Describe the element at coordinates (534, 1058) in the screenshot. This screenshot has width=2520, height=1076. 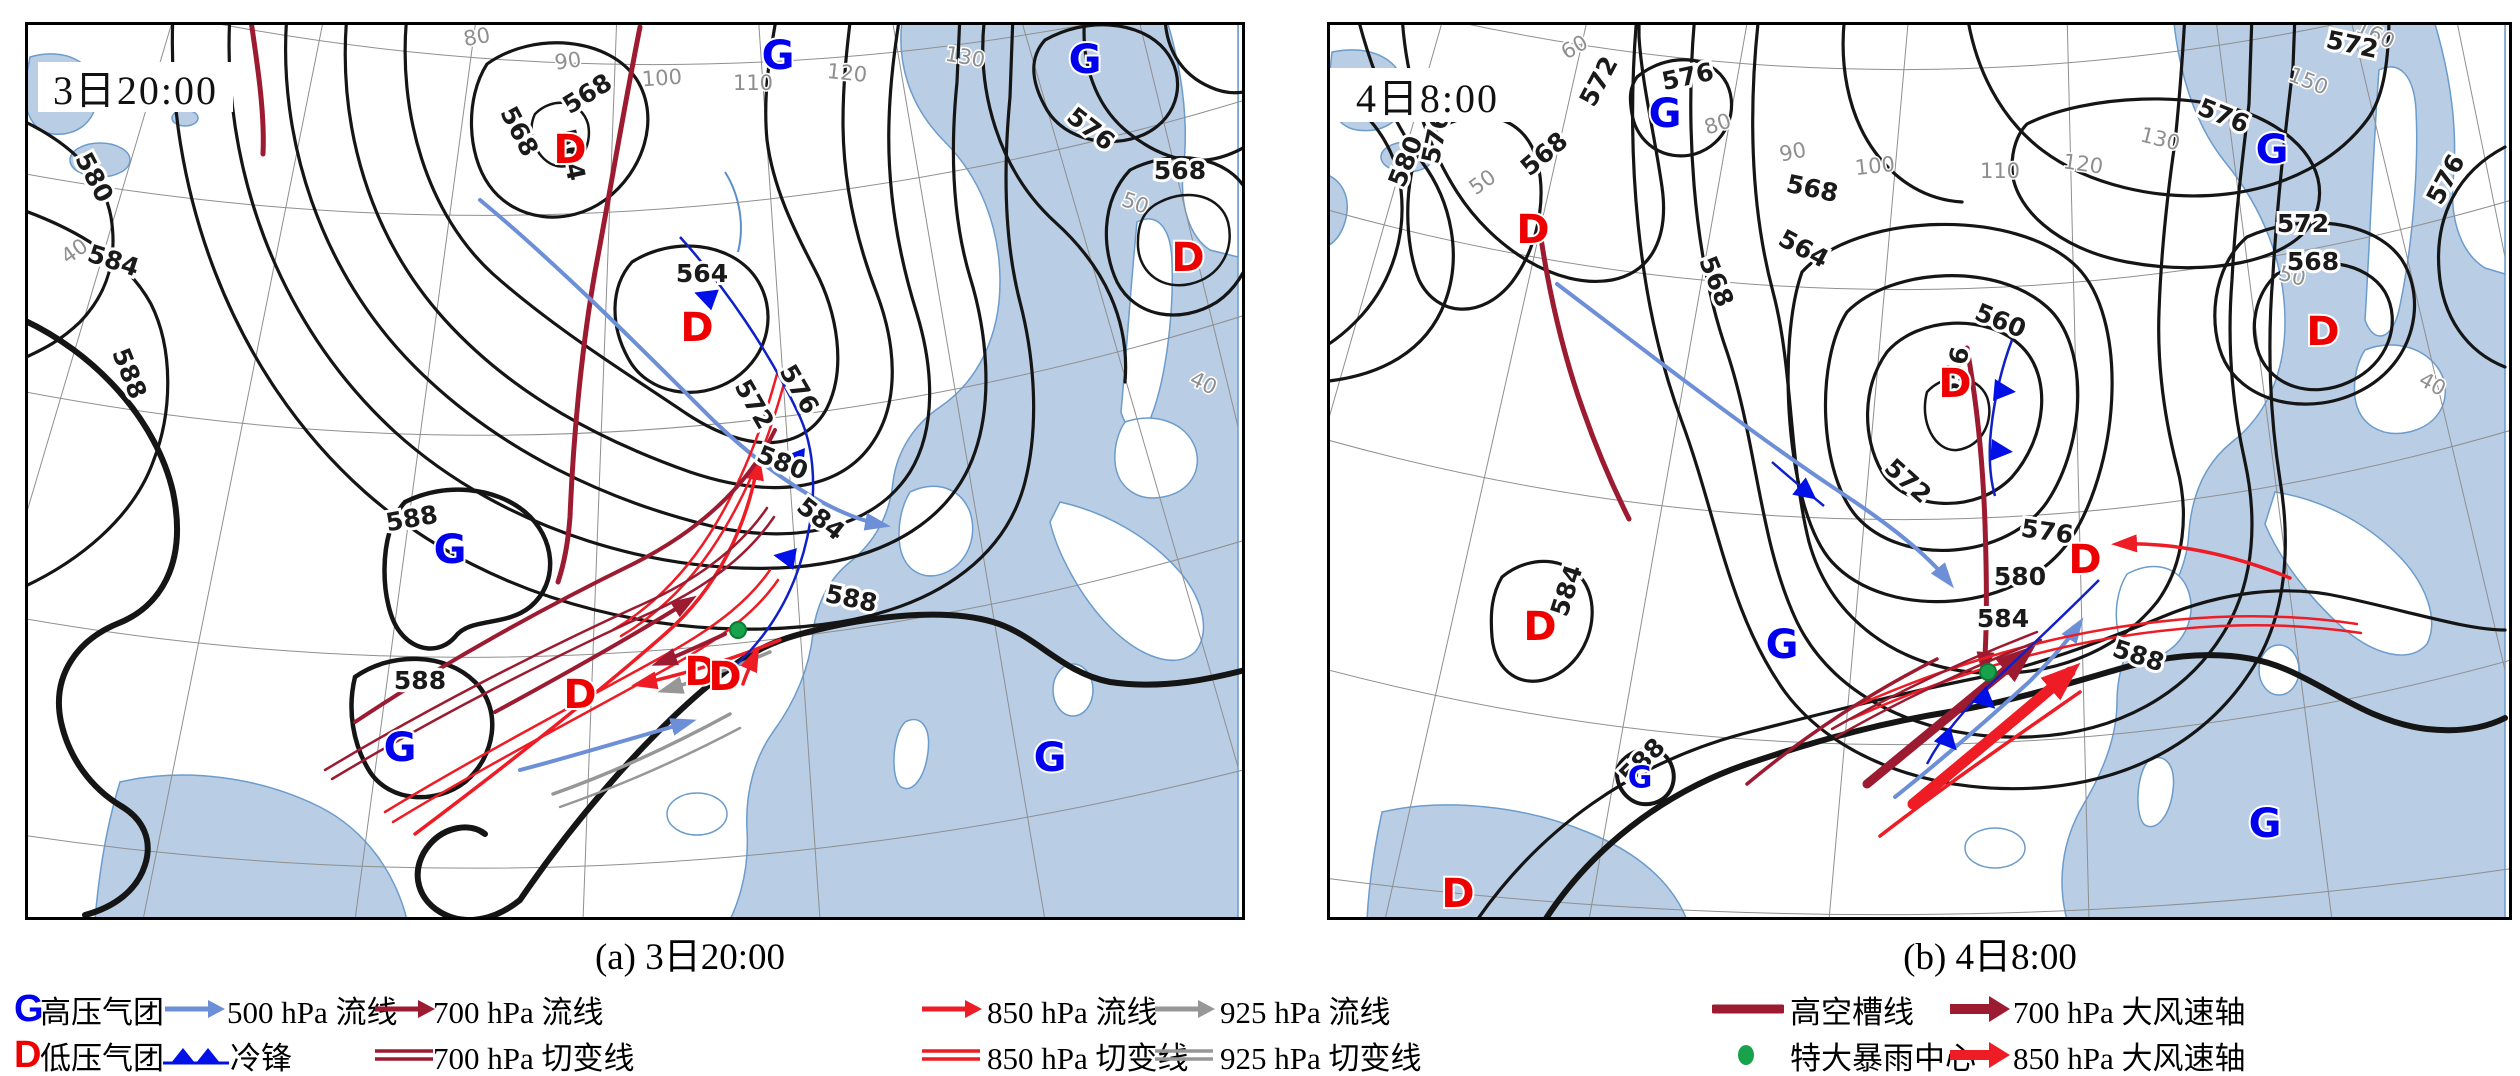
I see `legend-label: 700 hPa 切变线` at that location.